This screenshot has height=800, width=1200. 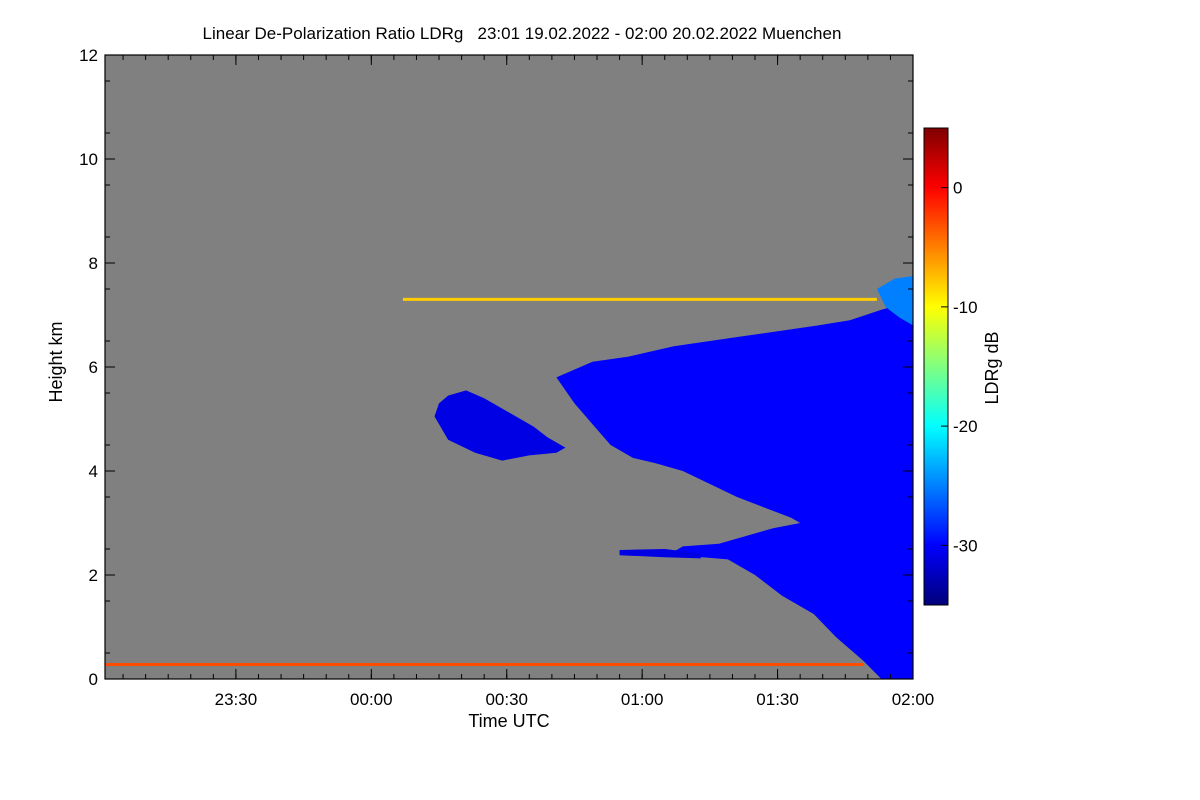 What do you see at coordinates (936, 366) in the screenshot?
I see `colorbar` at bounding box center [936, 366].